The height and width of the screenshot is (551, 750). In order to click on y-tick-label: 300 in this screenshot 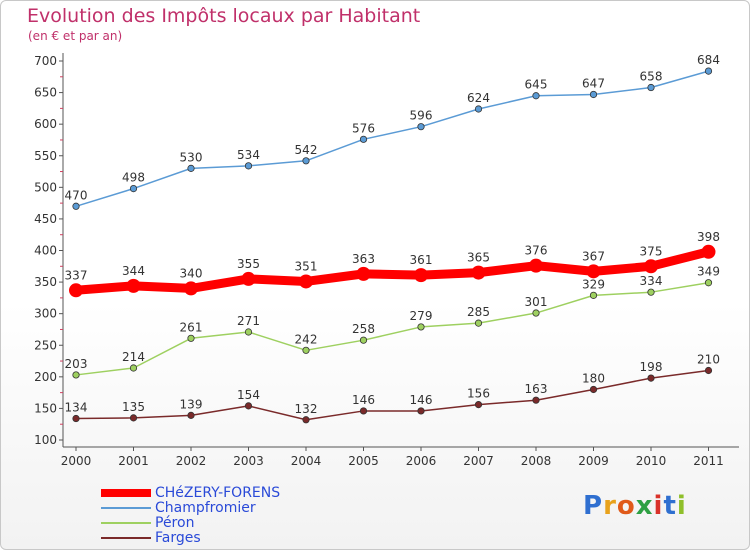, I will do `click(45, 314)`.